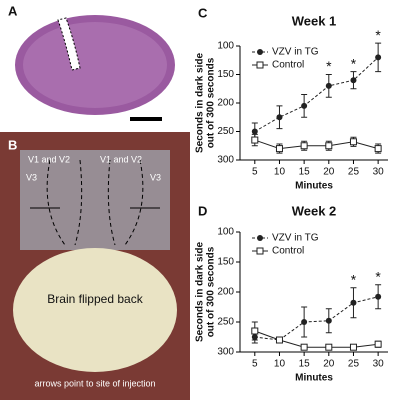 The image size is (398, 400). What do you see at coordinates (95, 200) in the screenshot?
I see `skull-base` at bounding box center [95, 200].